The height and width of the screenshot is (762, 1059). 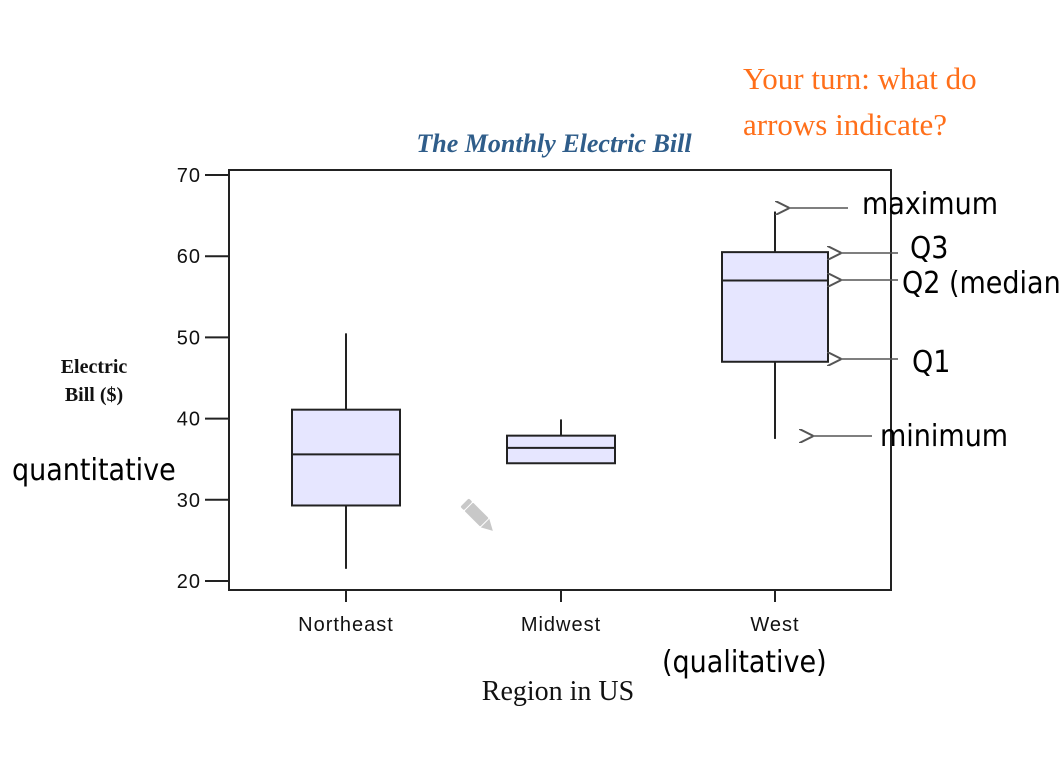 What do you see at coordinates (774, 625) in the screenshot?
I see `x-tick-label: West` at bounding box center [774, 625].